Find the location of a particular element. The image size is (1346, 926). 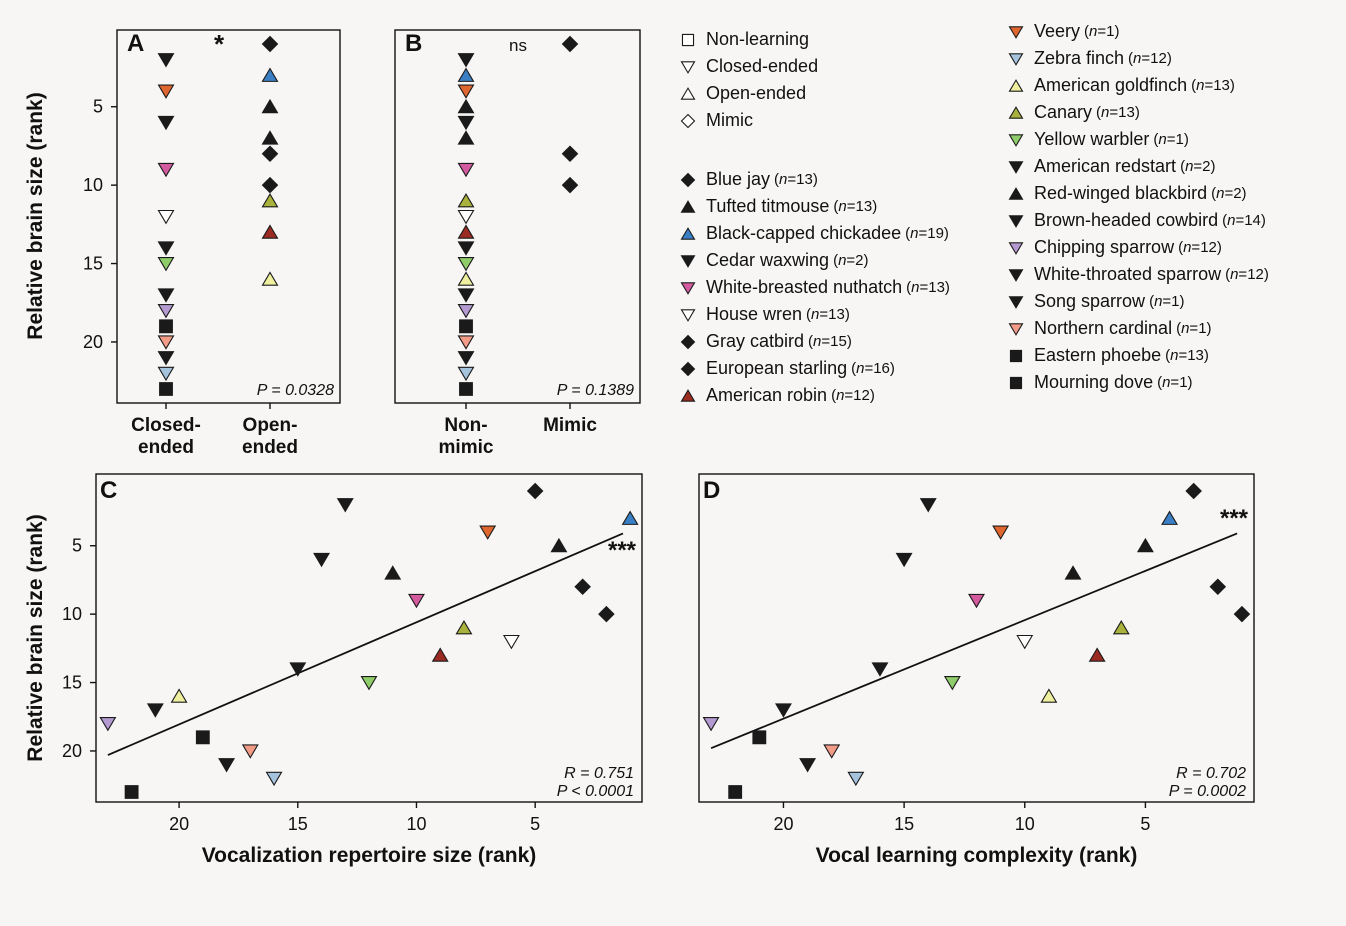

r-value-label: R = 0.702 is located at coordinates (1211, 773).